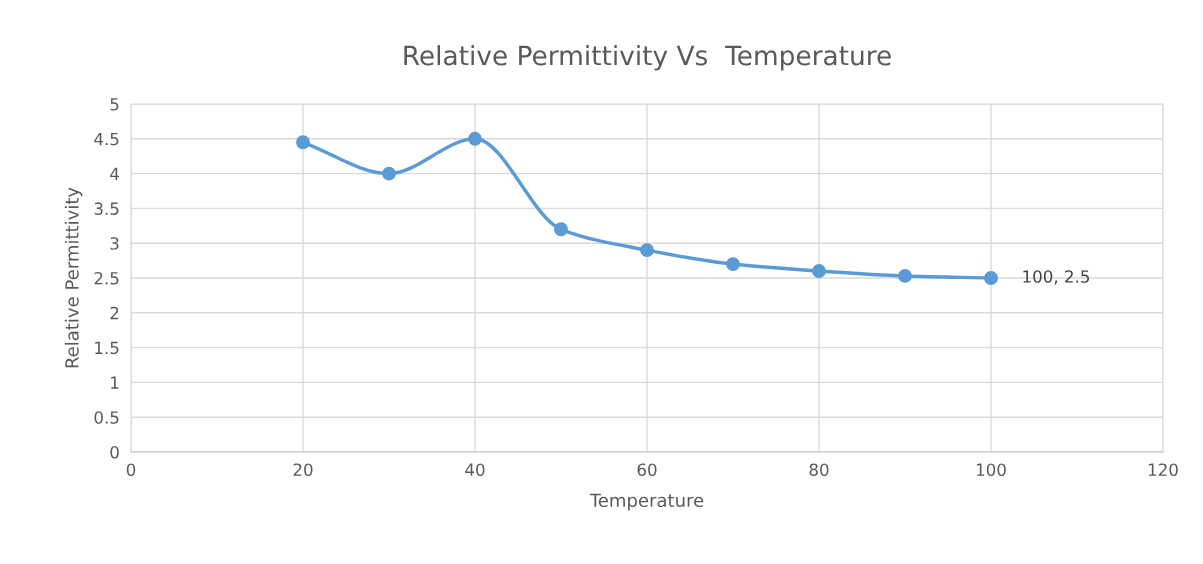 The height and width of the screenshot is (564, 1203). I want to click on y-axis-title: Relative Permittivity, so click(73, 277).